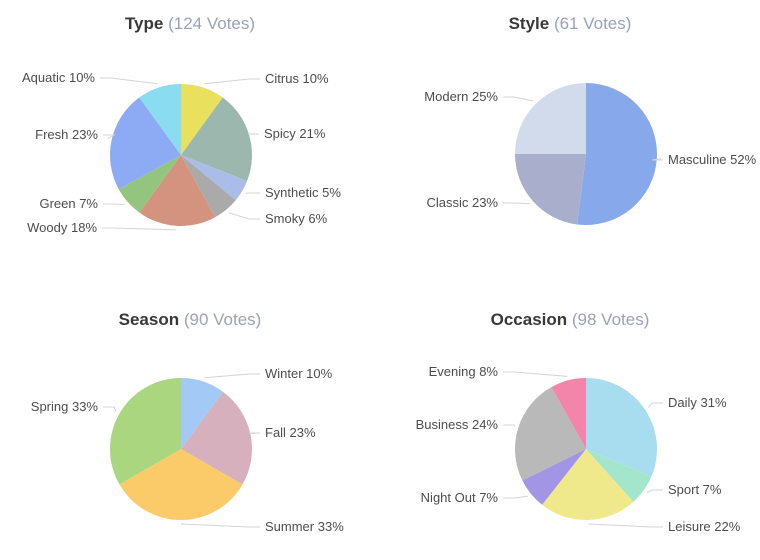 Image resolution: width=760 pixels, height=560 pixels. I want to click on pie-slice-green, so click(149, 184).